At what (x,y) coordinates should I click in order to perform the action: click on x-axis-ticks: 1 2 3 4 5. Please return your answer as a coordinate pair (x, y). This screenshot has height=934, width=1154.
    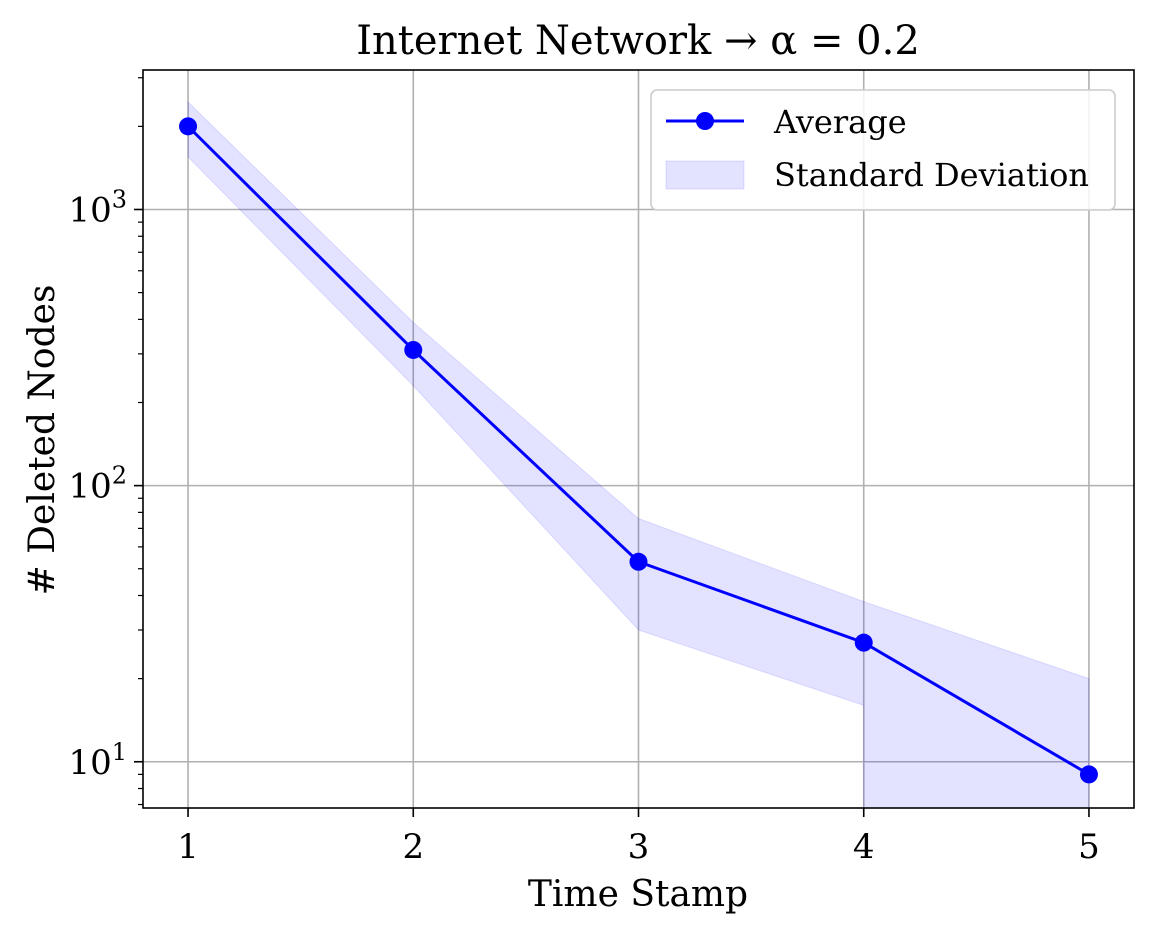
    Looking at the image, I should click on (638, 837).